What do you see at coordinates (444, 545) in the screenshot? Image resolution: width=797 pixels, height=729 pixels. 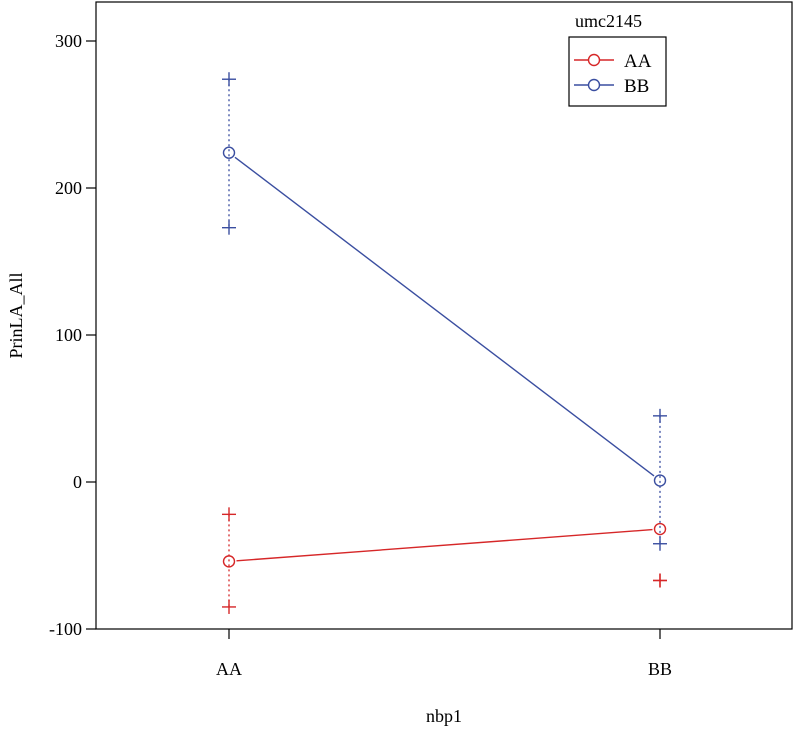 I see `series-line` at bounding box center [444, 545].